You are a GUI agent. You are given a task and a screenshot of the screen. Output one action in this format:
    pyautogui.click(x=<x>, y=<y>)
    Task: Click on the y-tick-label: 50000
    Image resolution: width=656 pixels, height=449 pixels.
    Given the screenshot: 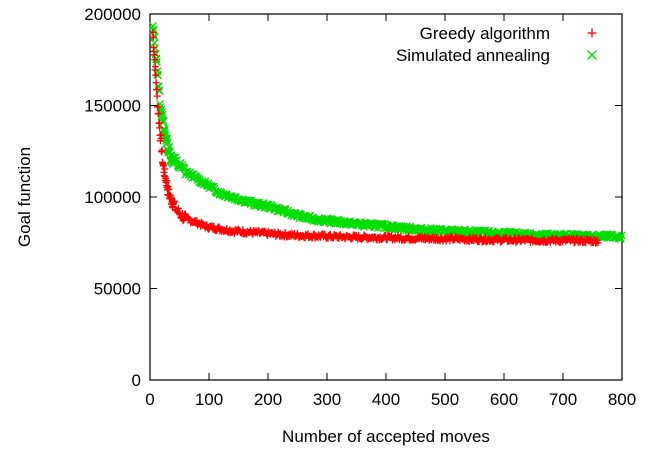 What is the action you would take?
    pyautogui.click(x=117, y=289)
    